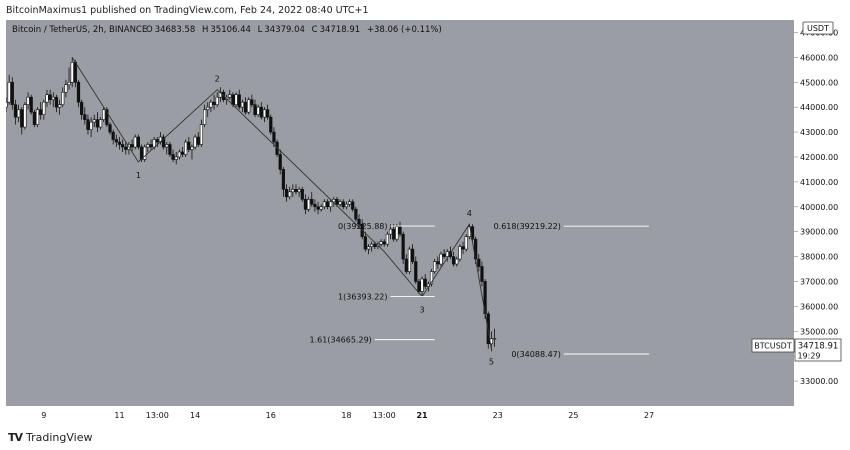 The width and height of the screenshot is (850, 450). Describe the element at coordinates (818, 28) in the screenshot. I see `currency-badge: USDT` at that location.